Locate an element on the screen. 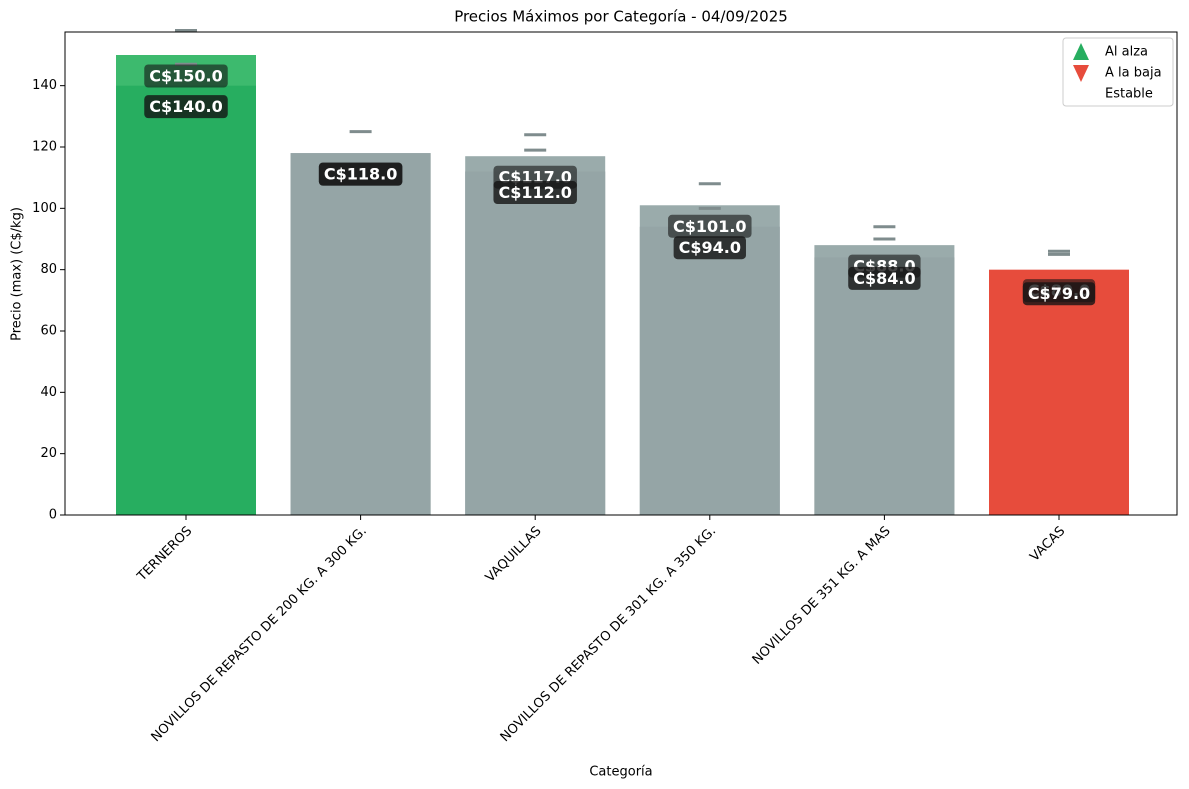 The height and width of the screenshot is (789, 1189). value-label: C$101.0 is located at coordinates (709, 226).